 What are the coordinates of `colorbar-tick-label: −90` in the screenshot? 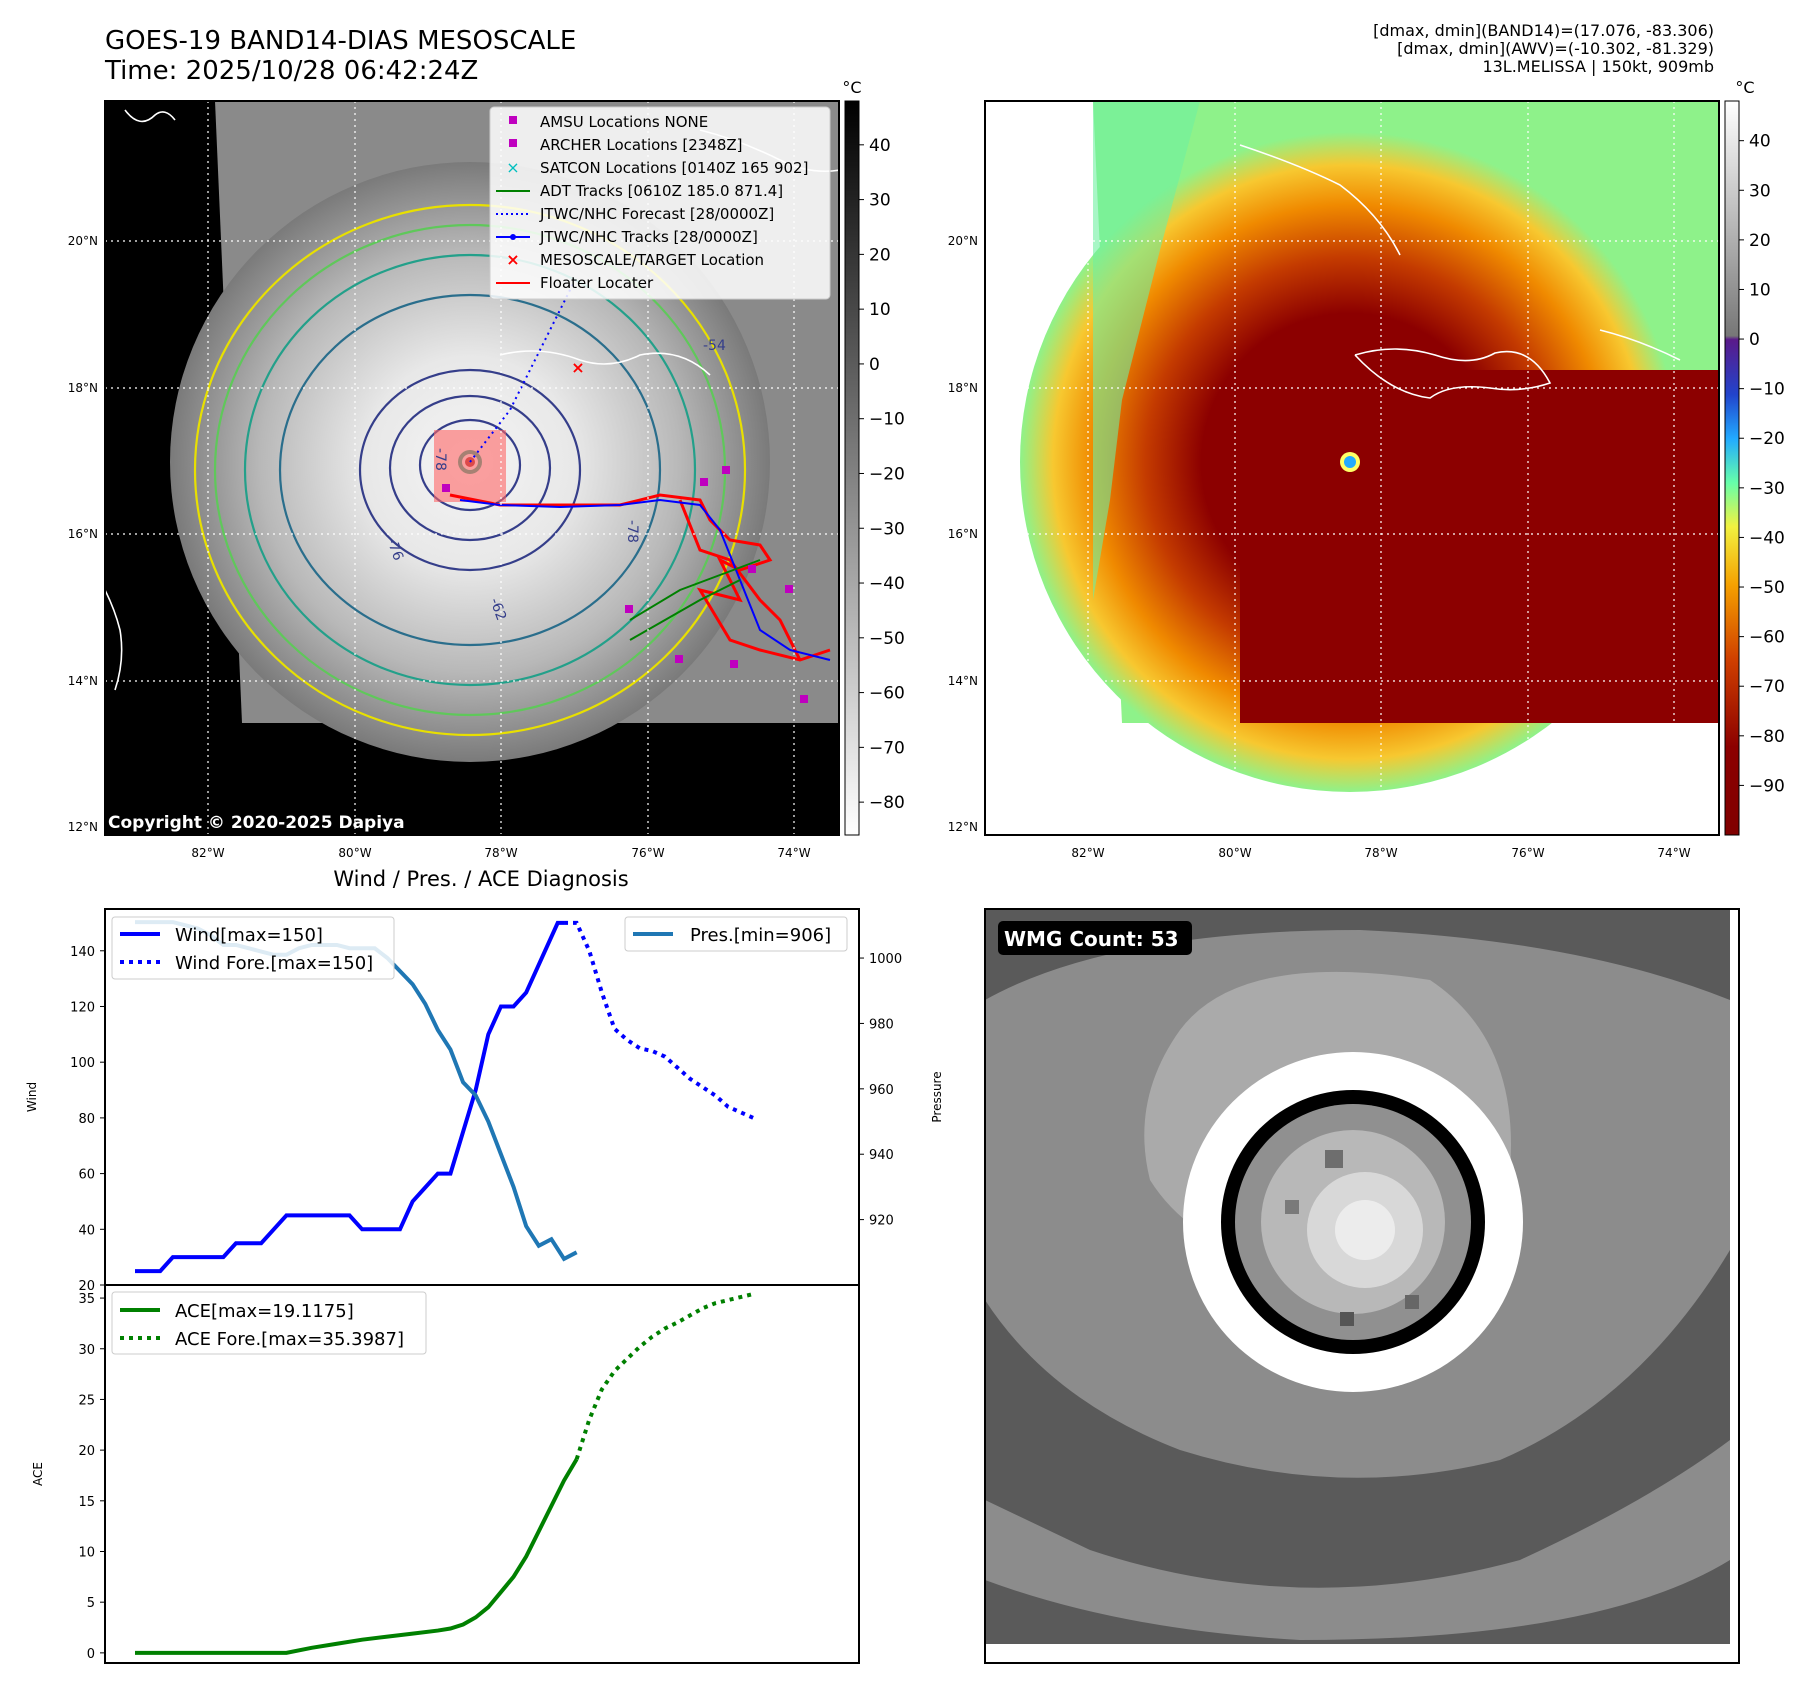 It's located at (1767, 786).